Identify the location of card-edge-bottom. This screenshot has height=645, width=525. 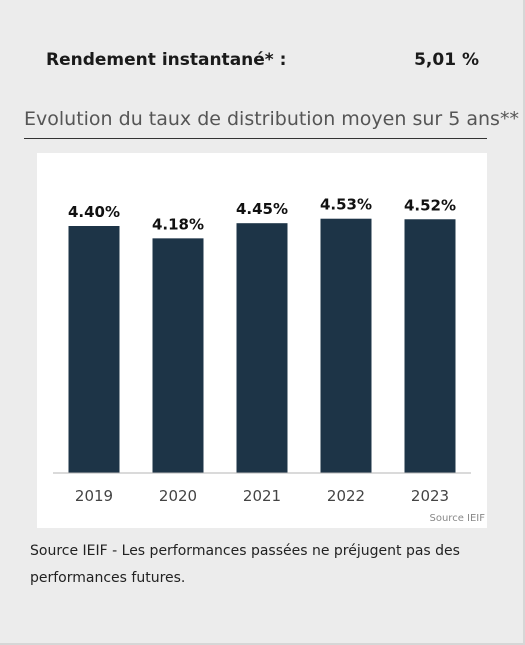
(262, 644).